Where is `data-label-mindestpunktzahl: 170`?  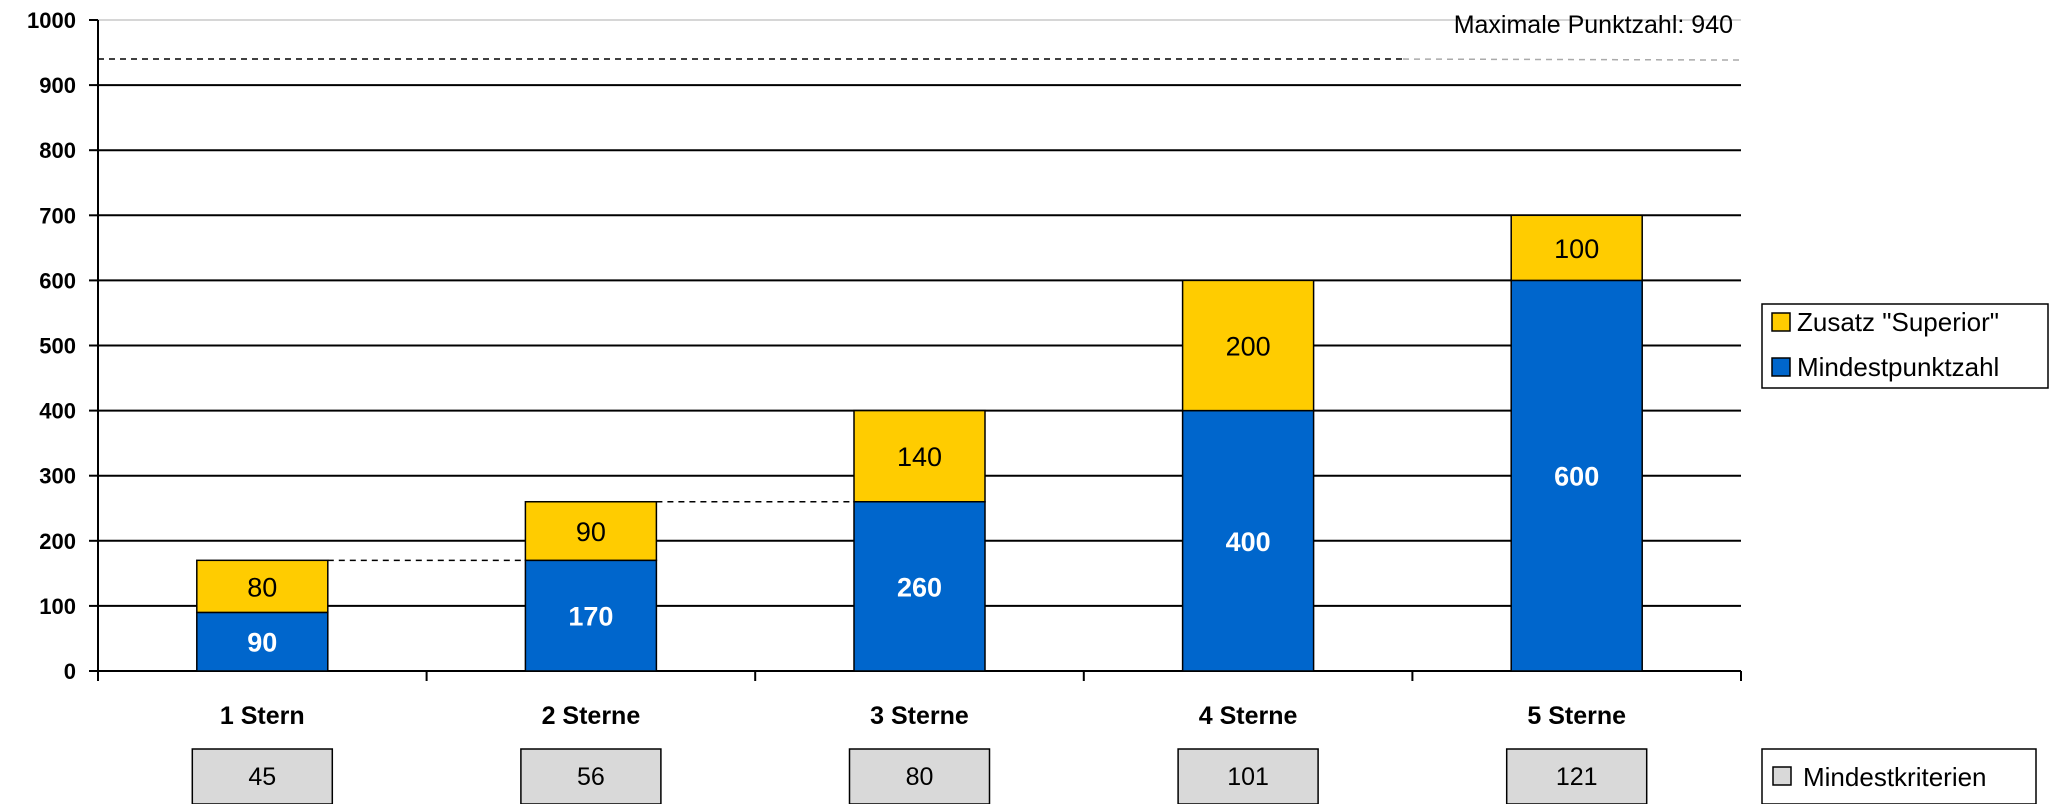
data-label-mindestpunktzahl: 170 is located at coordinates (590, 617).